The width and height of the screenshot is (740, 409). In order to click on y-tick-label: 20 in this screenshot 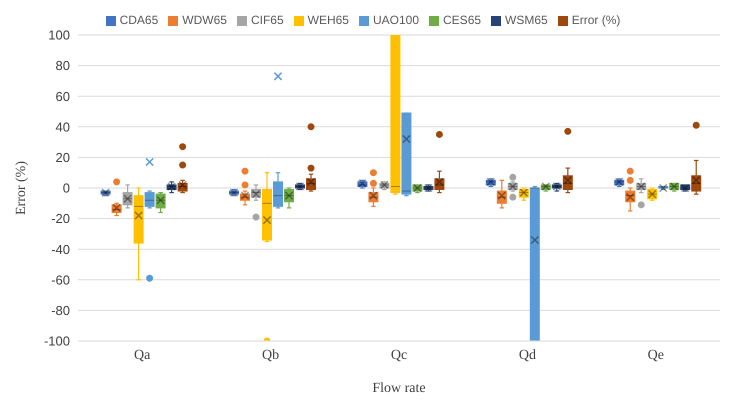, I will do `click(63, 158)`.